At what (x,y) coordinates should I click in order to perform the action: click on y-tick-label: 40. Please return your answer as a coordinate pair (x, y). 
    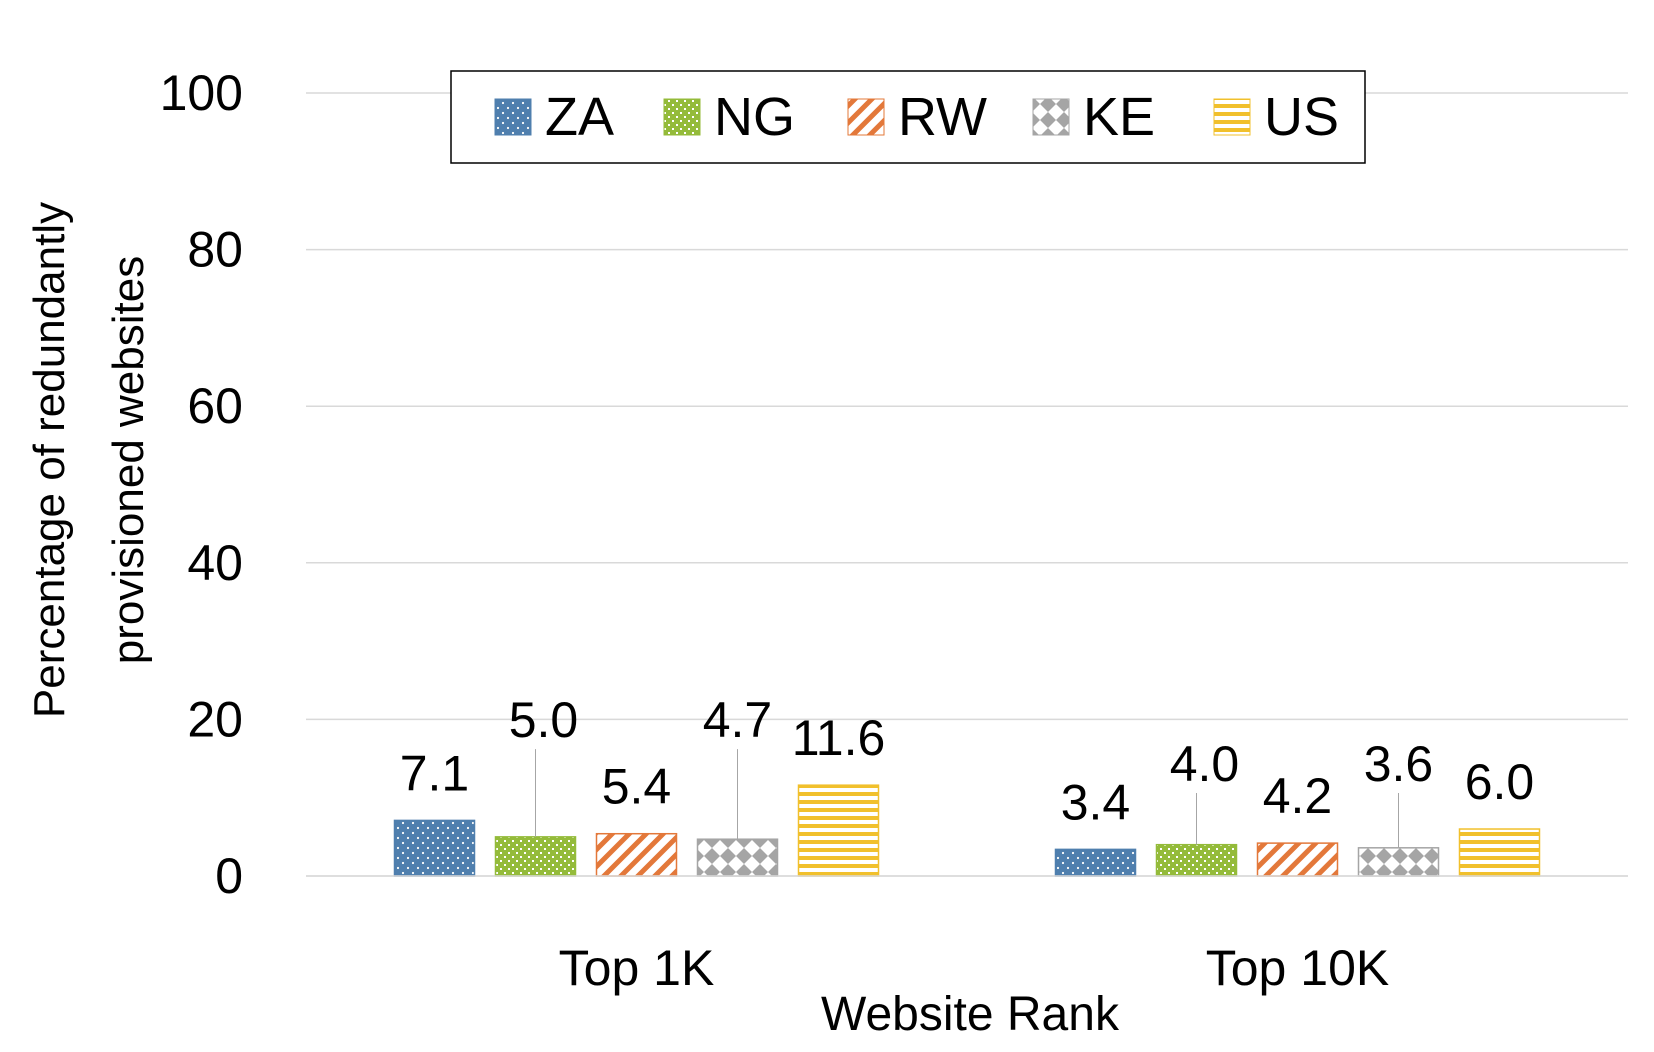
    Looking at the image, I should click on (215, 563).